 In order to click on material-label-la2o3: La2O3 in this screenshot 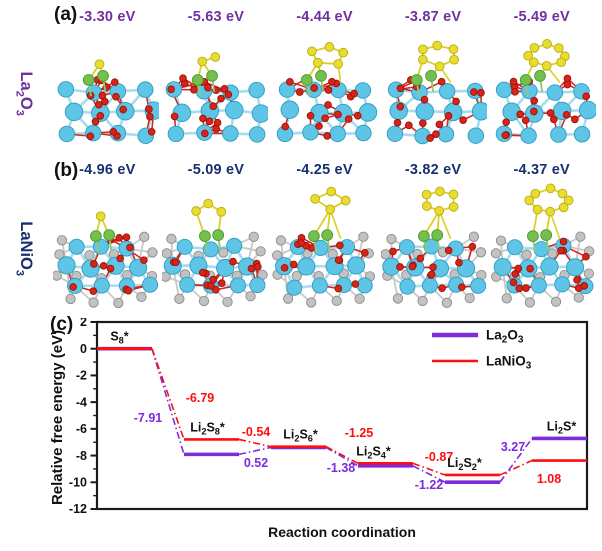, I will do `click(24, 94)`.